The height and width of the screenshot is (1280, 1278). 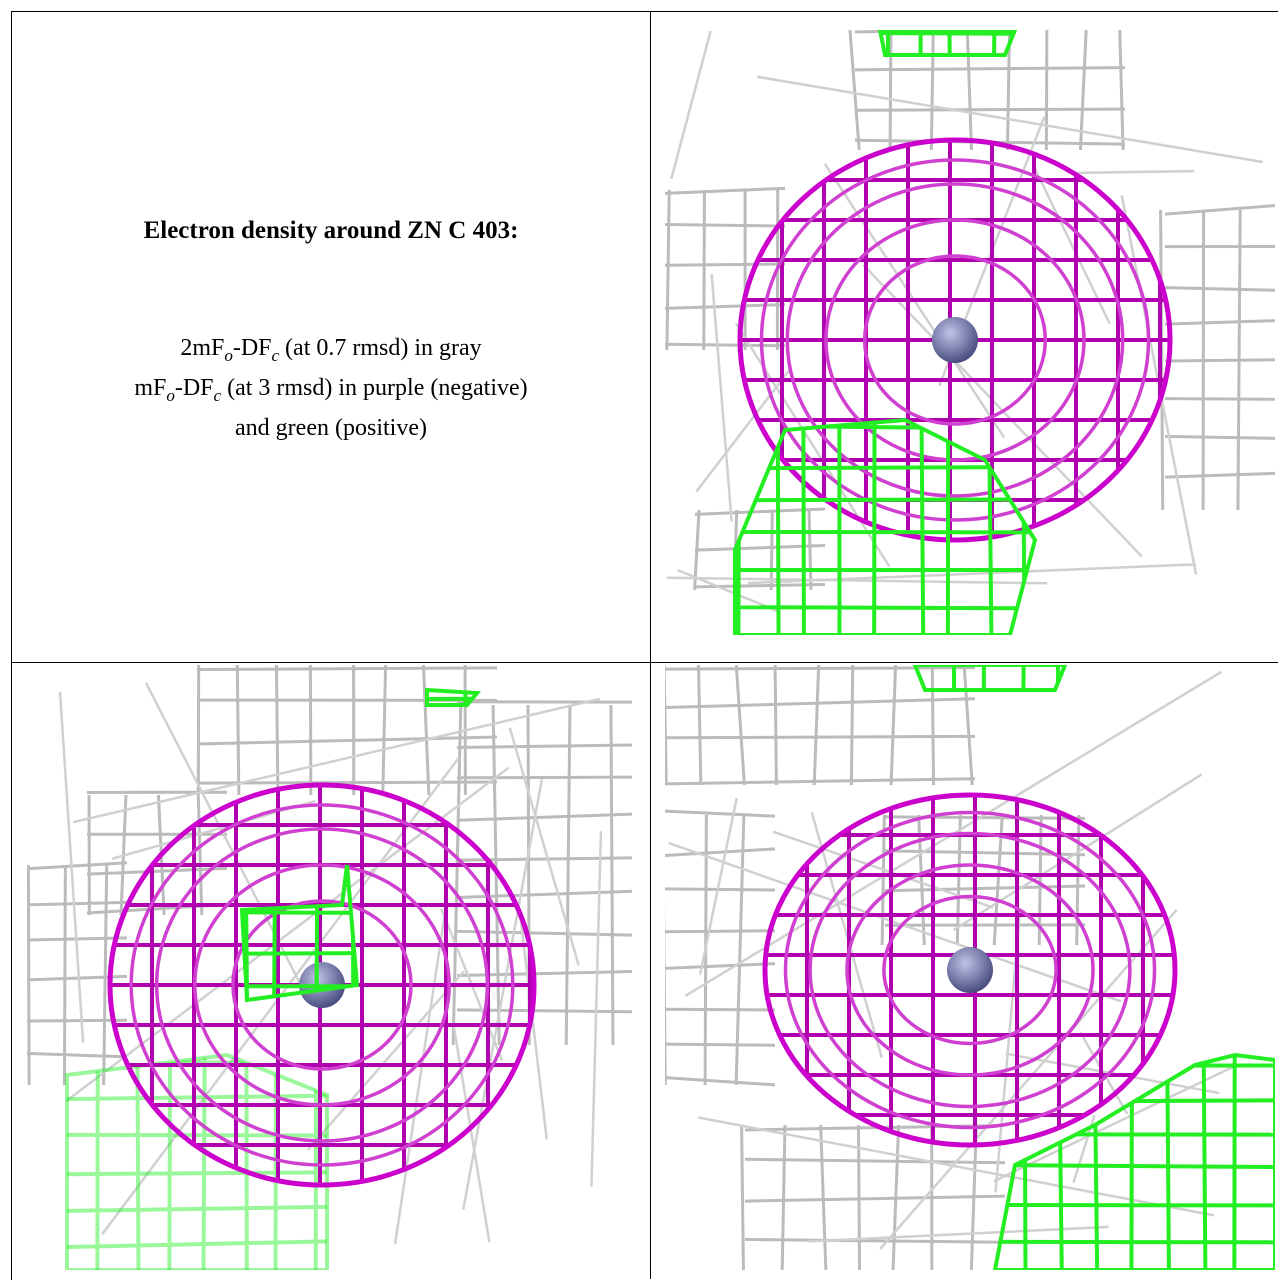 I want to click on text-run: and green (positive), so click(x=331, y=428).